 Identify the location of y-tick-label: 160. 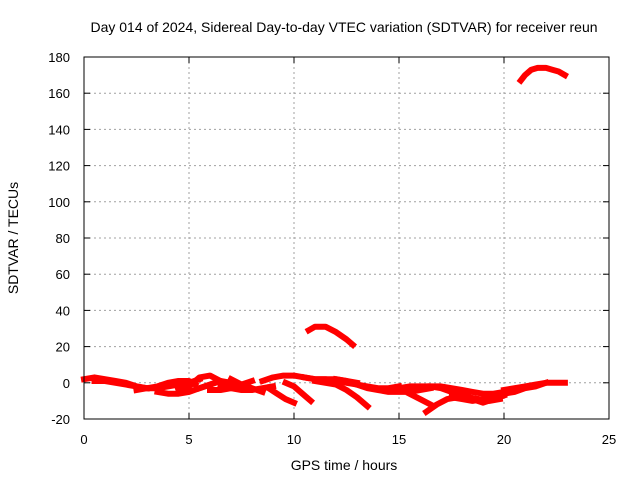
(59, 93).